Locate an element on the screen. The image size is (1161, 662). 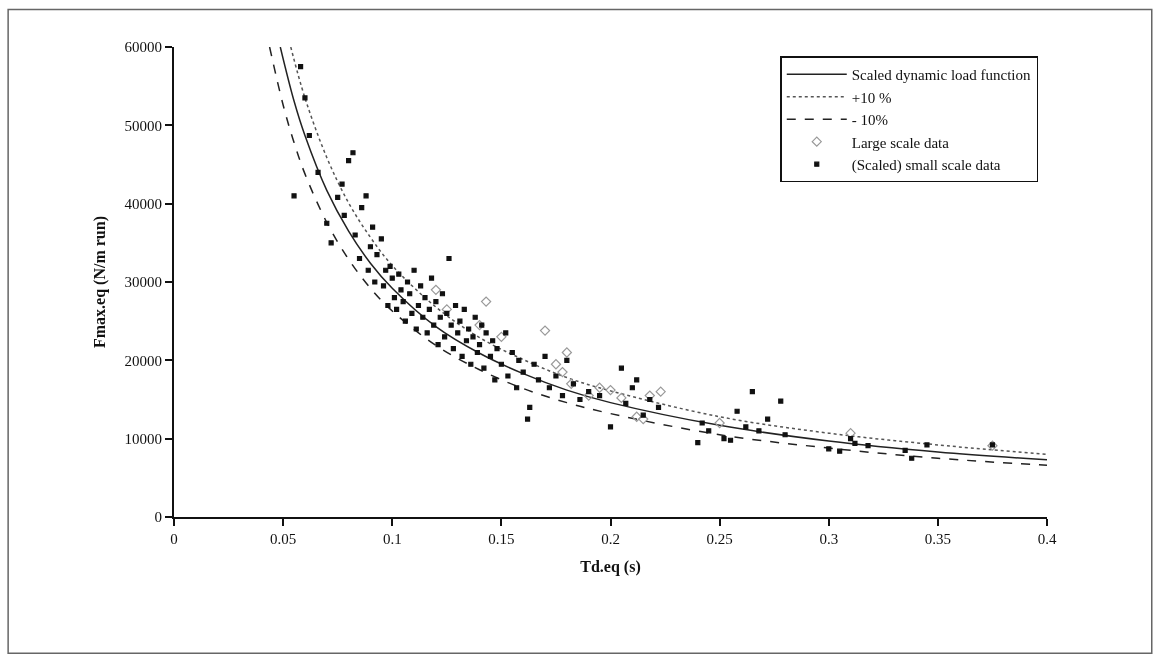
y-tick-label: 0 is located at coordinates (158, 517).